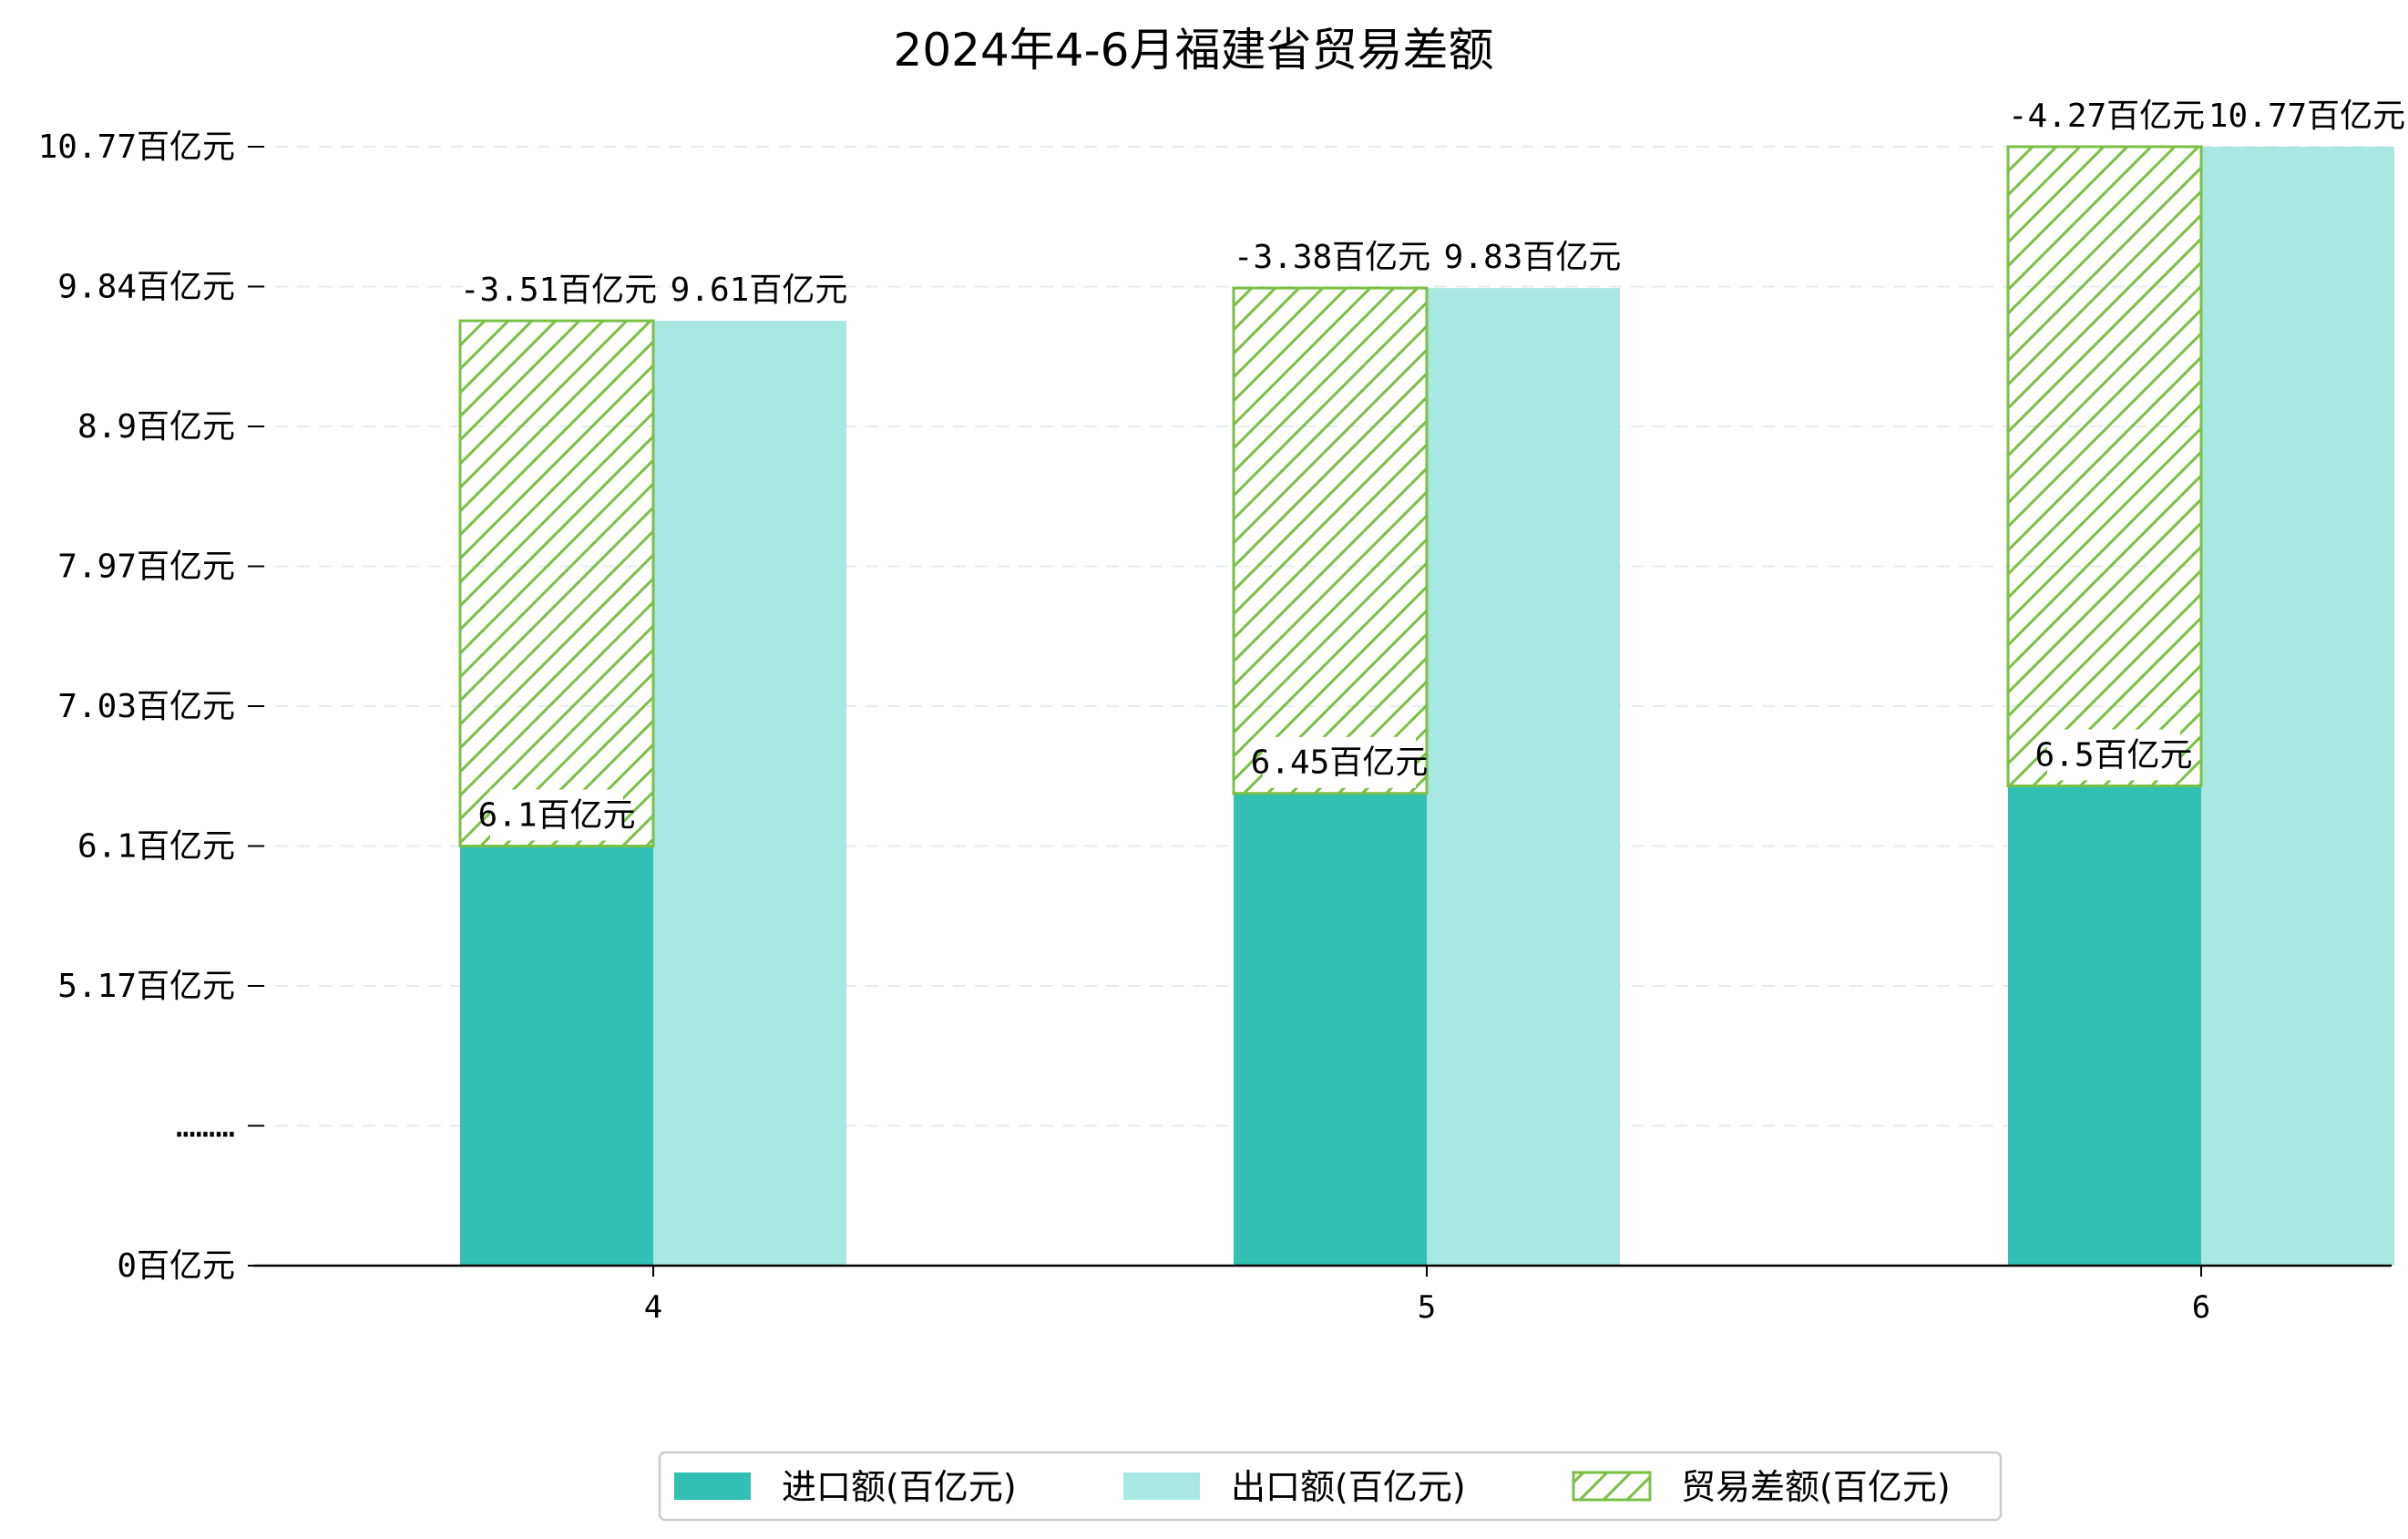  I want to click on import-value-label: 6.1百亿元, so click(556, 816).